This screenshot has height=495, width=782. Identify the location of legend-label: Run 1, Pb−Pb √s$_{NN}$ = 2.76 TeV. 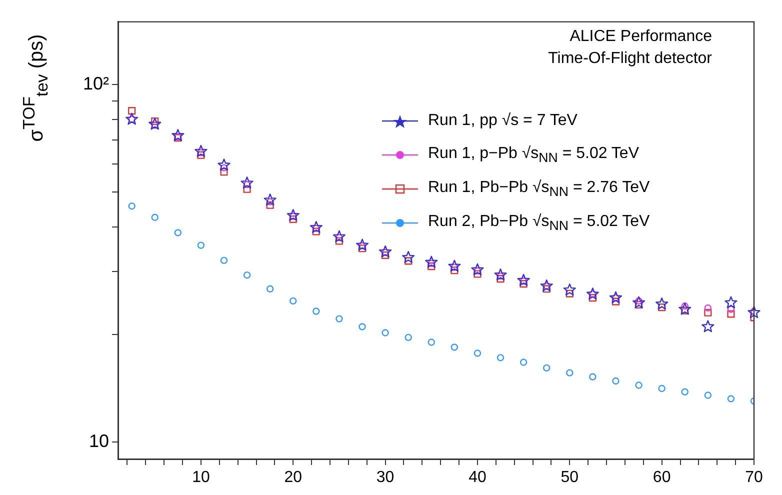
(539, 189).